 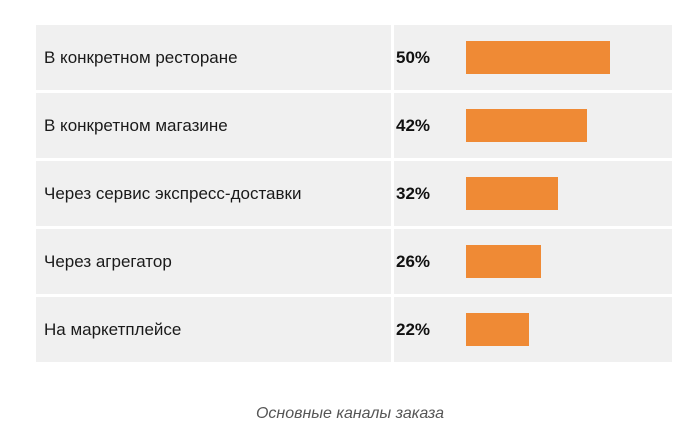 I want to click on chart-row: Через агрегатор 26%, so click(x=354, y=261).